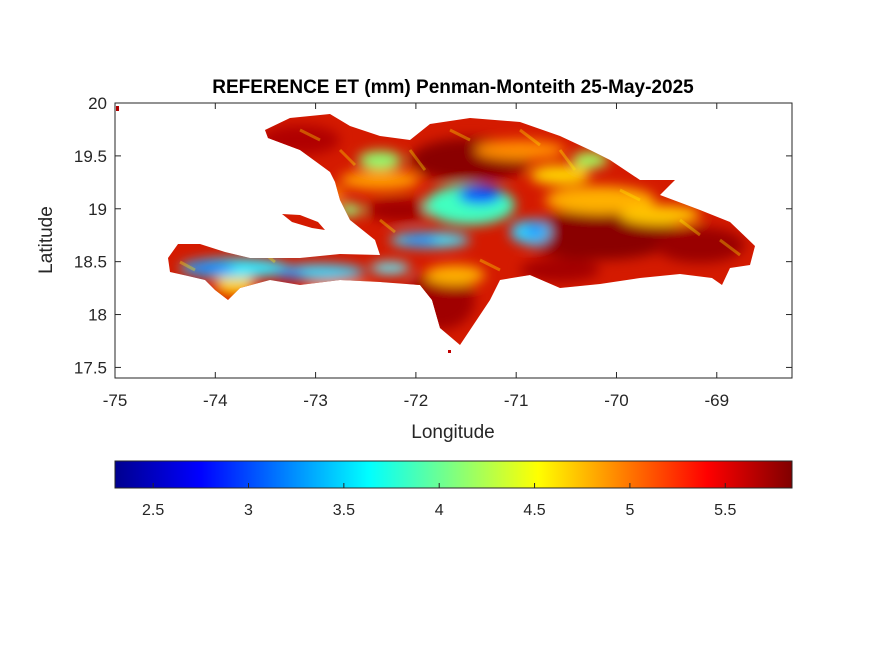 This screenshot has height=656, width=875. Describe the element at coordinates (716, 400) in the screenshot. I see `x-tick-label: -69` at that location.